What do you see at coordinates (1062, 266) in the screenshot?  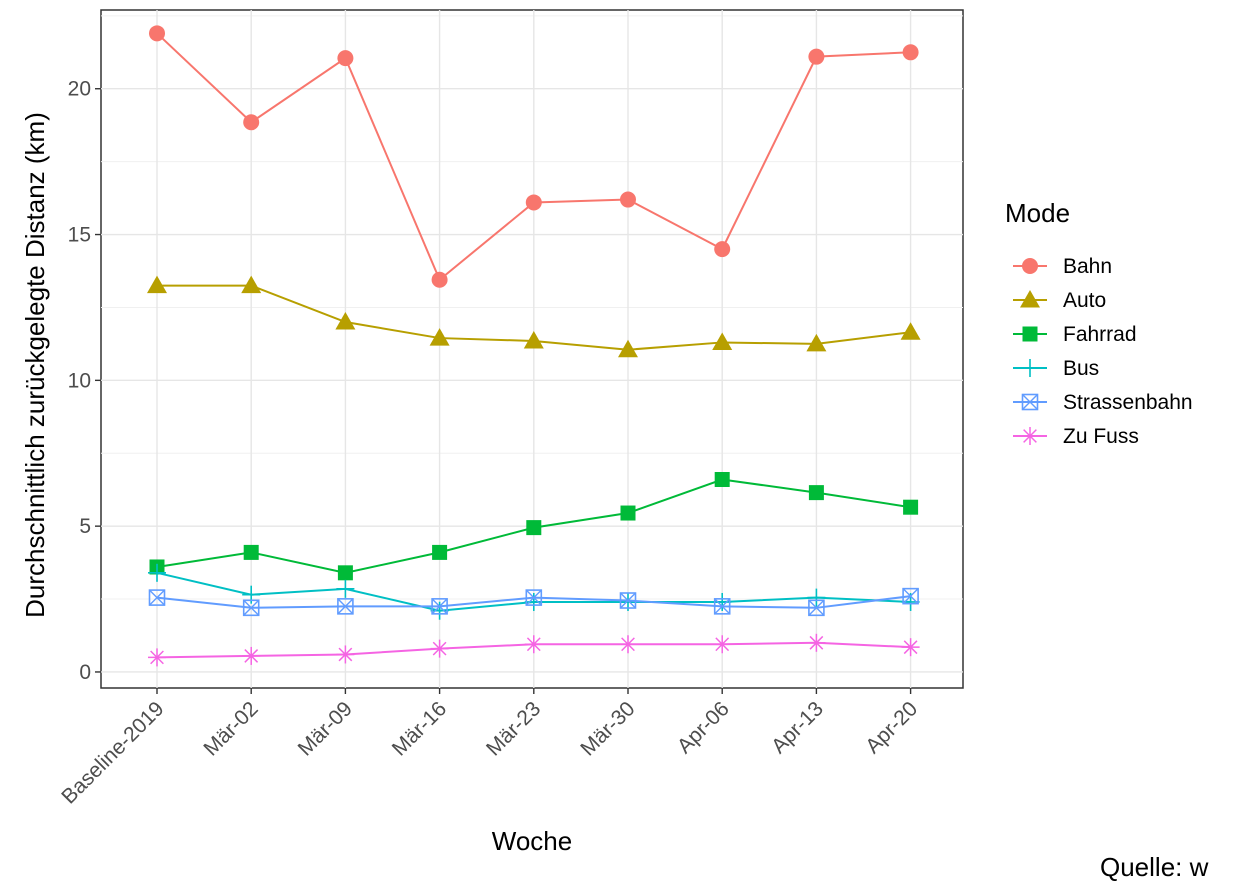 I see `legend-item-bahn: Bahn` at bounding box center [1062, 266].